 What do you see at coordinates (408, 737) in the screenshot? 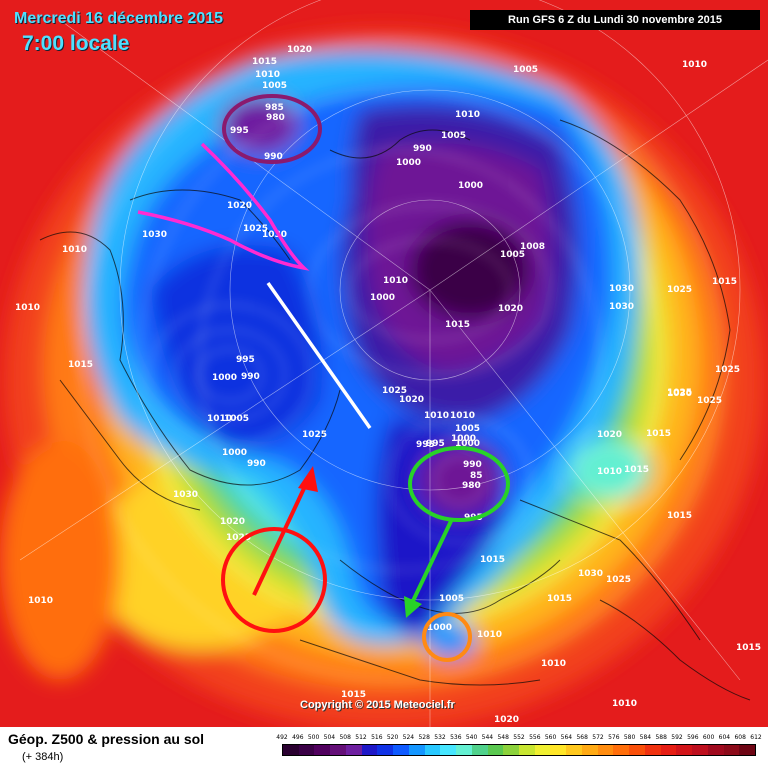
I see `color-scale-label: 524` at bounding box center [408, 737].